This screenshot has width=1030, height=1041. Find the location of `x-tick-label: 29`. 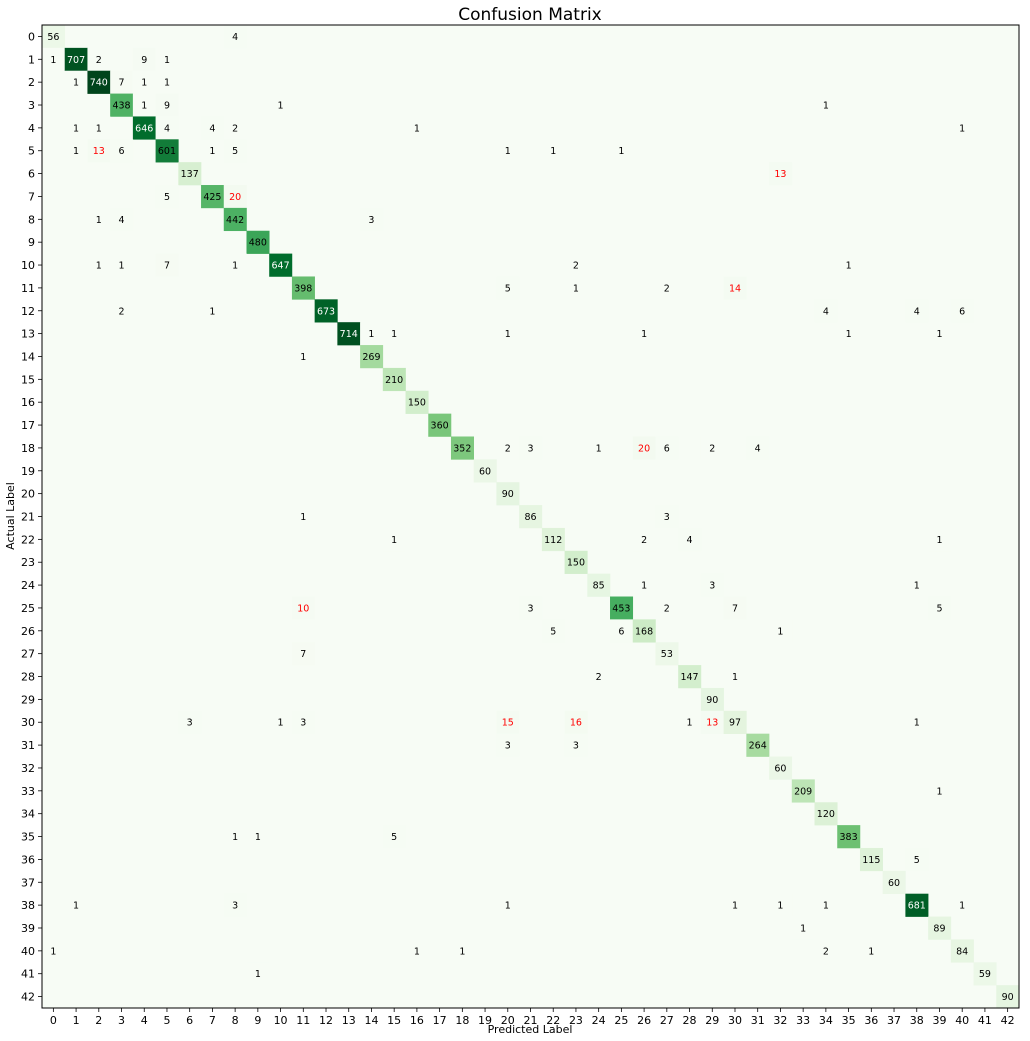

x-tick-label: 29 is located at coordinates (712, 1020).